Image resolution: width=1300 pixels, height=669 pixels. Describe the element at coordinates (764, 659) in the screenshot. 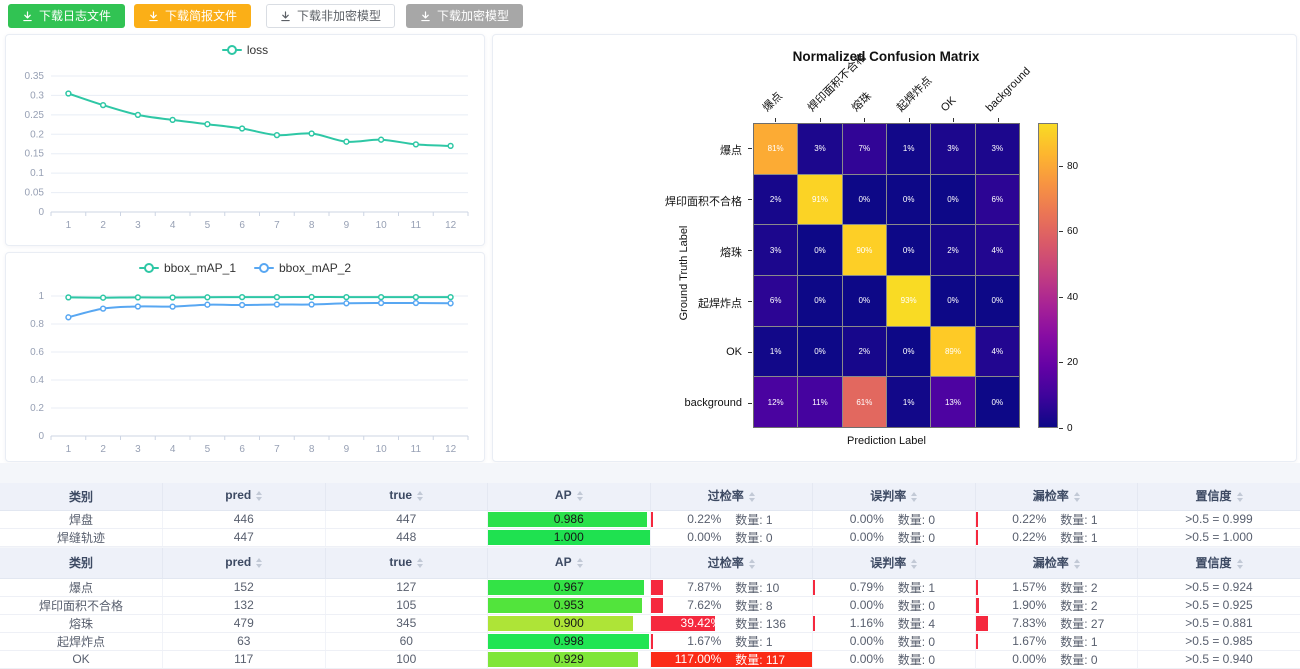

I see `rate-count: 数量: 117` at that location.